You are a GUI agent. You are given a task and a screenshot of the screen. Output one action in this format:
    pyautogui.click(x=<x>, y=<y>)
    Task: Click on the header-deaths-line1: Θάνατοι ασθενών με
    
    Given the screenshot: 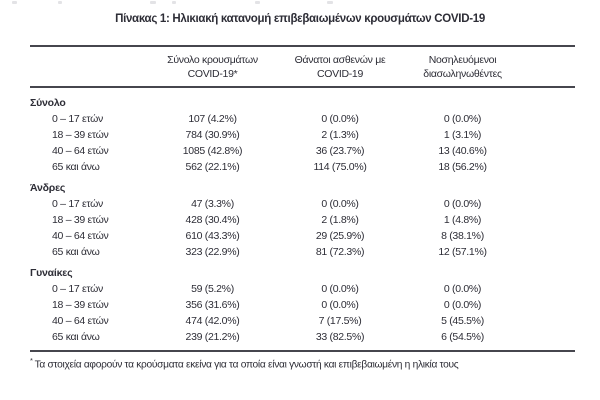 What is the action you would take?
    pyautogui.click(x=340, y=60)
    